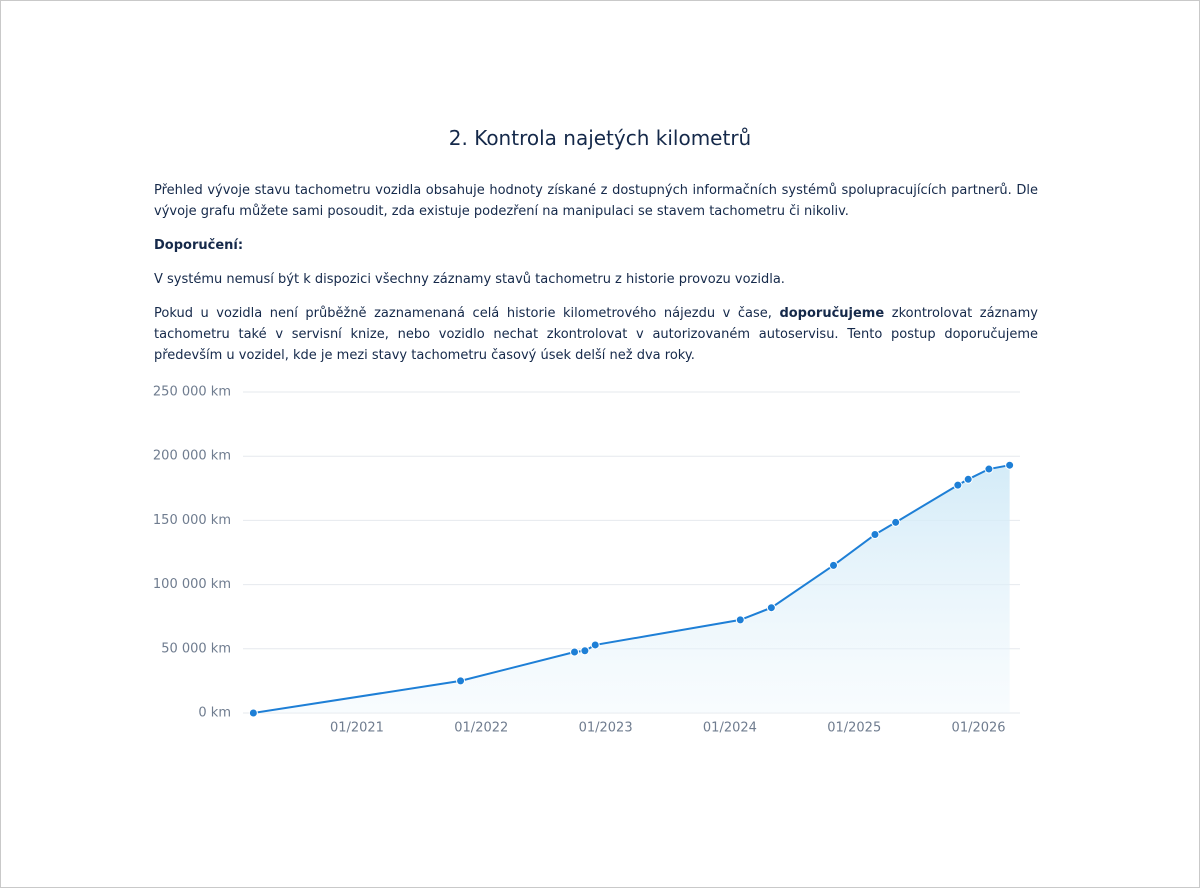 The height and width of the screenshot is (888, 1200). What do you see at coordinates (192, 392) in the screenshot?
I see `y-tick-label: 250 000 km` at bounding box center [192, 392].